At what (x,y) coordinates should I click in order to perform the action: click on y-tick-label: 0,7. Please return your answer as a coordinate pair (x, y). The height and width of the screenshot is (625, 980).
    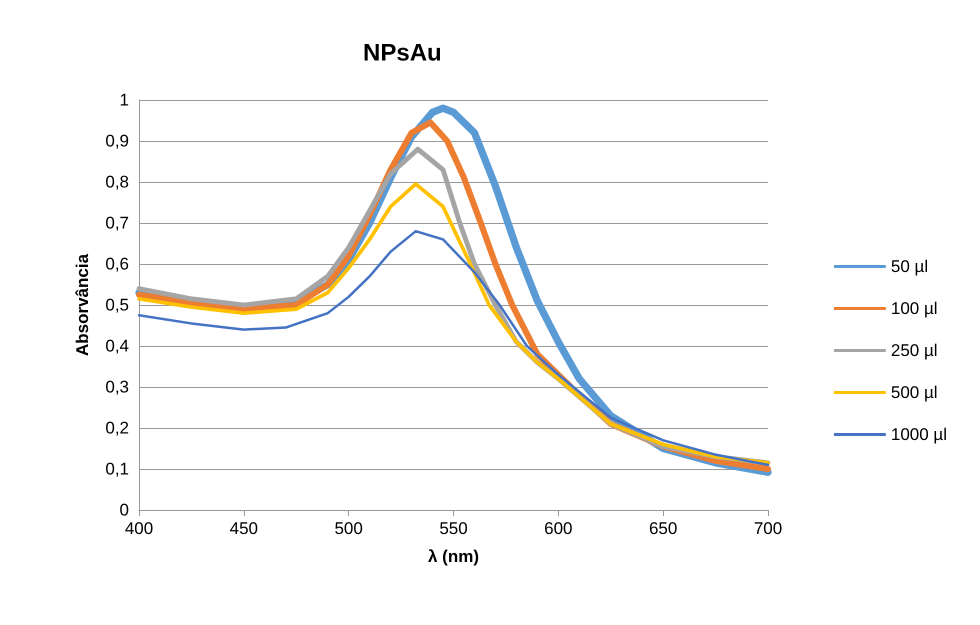
    Looking at the image, I should click on (117, 223).